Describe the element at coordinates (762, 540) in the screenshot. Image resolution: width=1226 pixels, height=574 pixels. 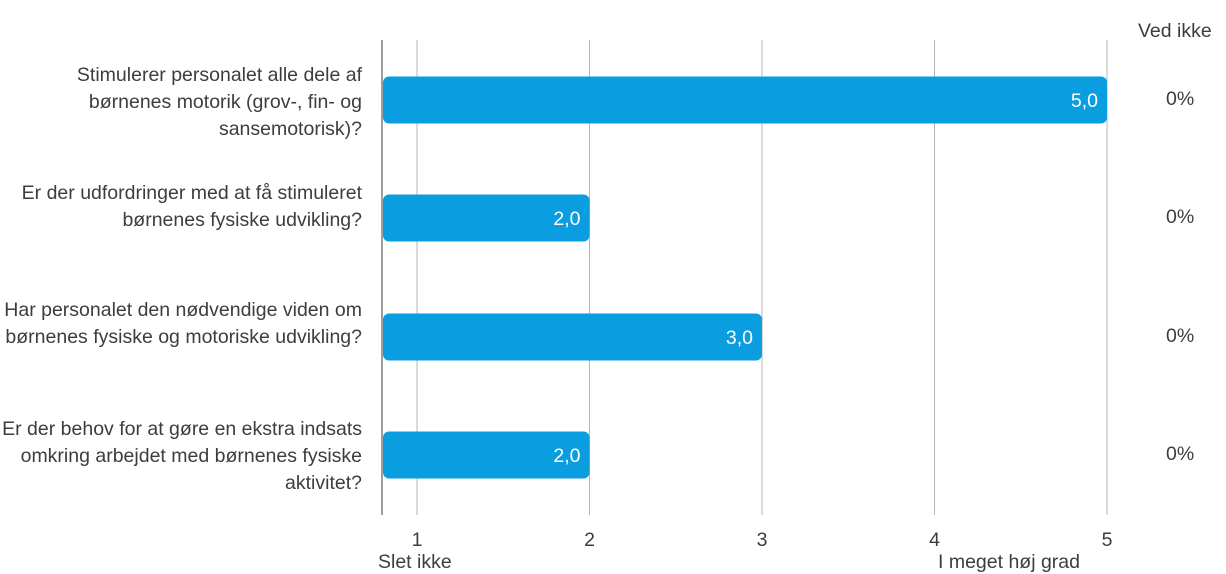
I see `x-tick-label-3: 3` at that location.